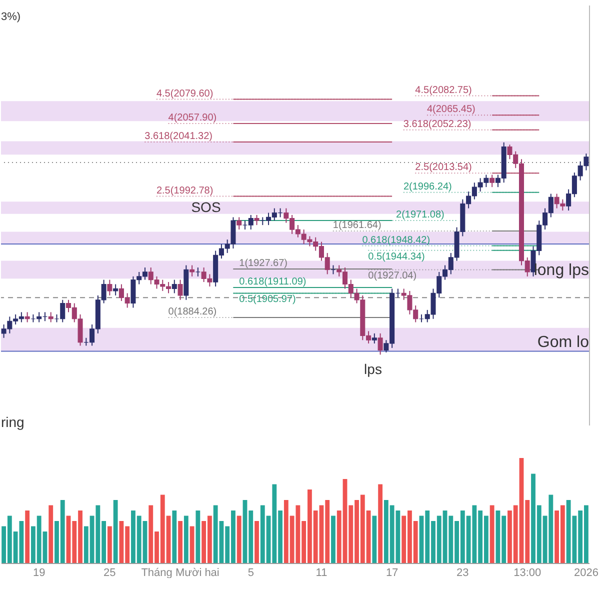  What do you see at coordinates (357, 226) in the screenshot?
I see `ref-line-label: 1(1961.64)` at bounding box center [357, 226].